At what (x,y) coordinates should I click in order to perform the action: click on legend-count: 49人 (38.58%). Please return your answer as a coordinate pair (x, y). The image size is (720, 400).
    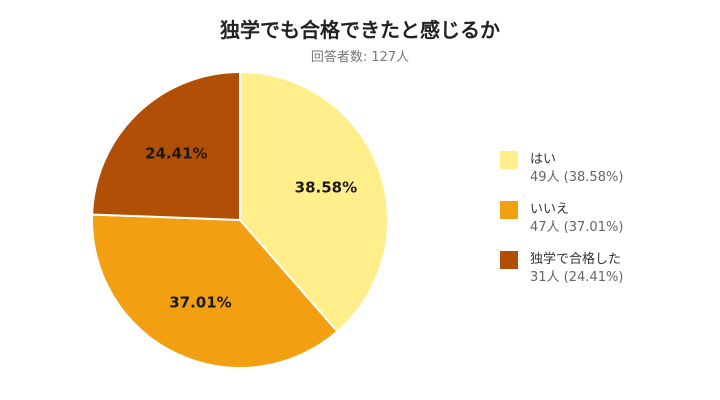
    Looking at the image, I should click on (577, 177).